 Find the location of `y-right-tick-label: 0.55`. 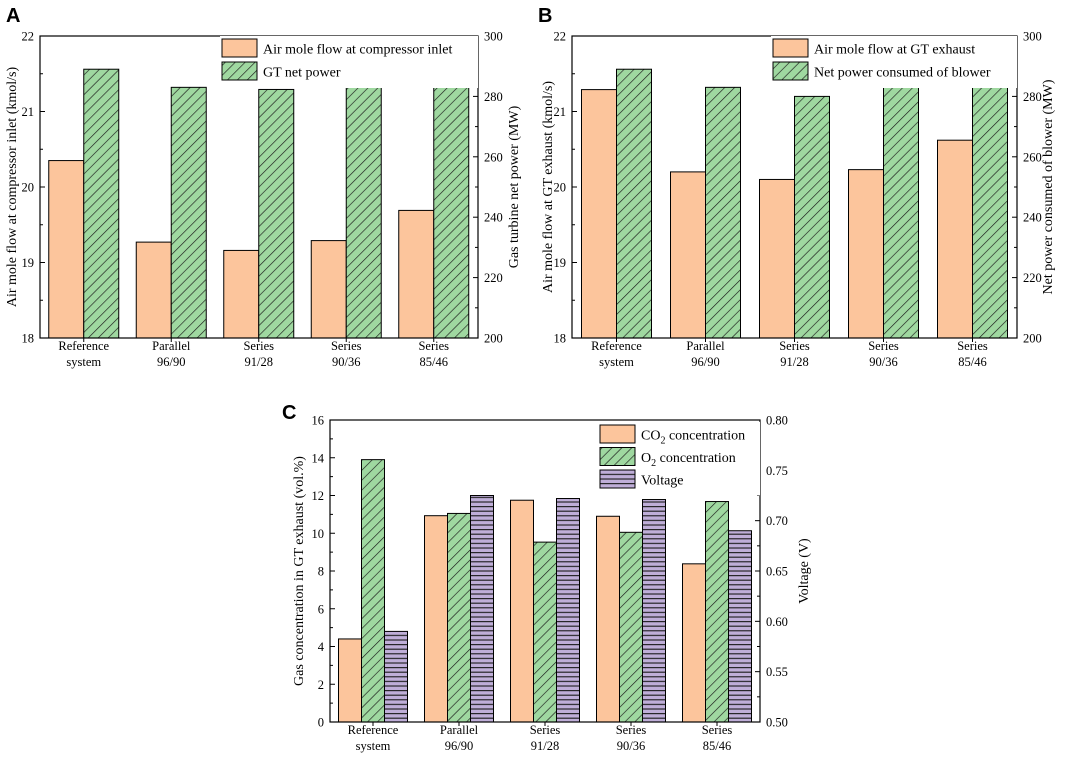

y-right-tick-label: 0.55 is located at coordinates (777, 672).